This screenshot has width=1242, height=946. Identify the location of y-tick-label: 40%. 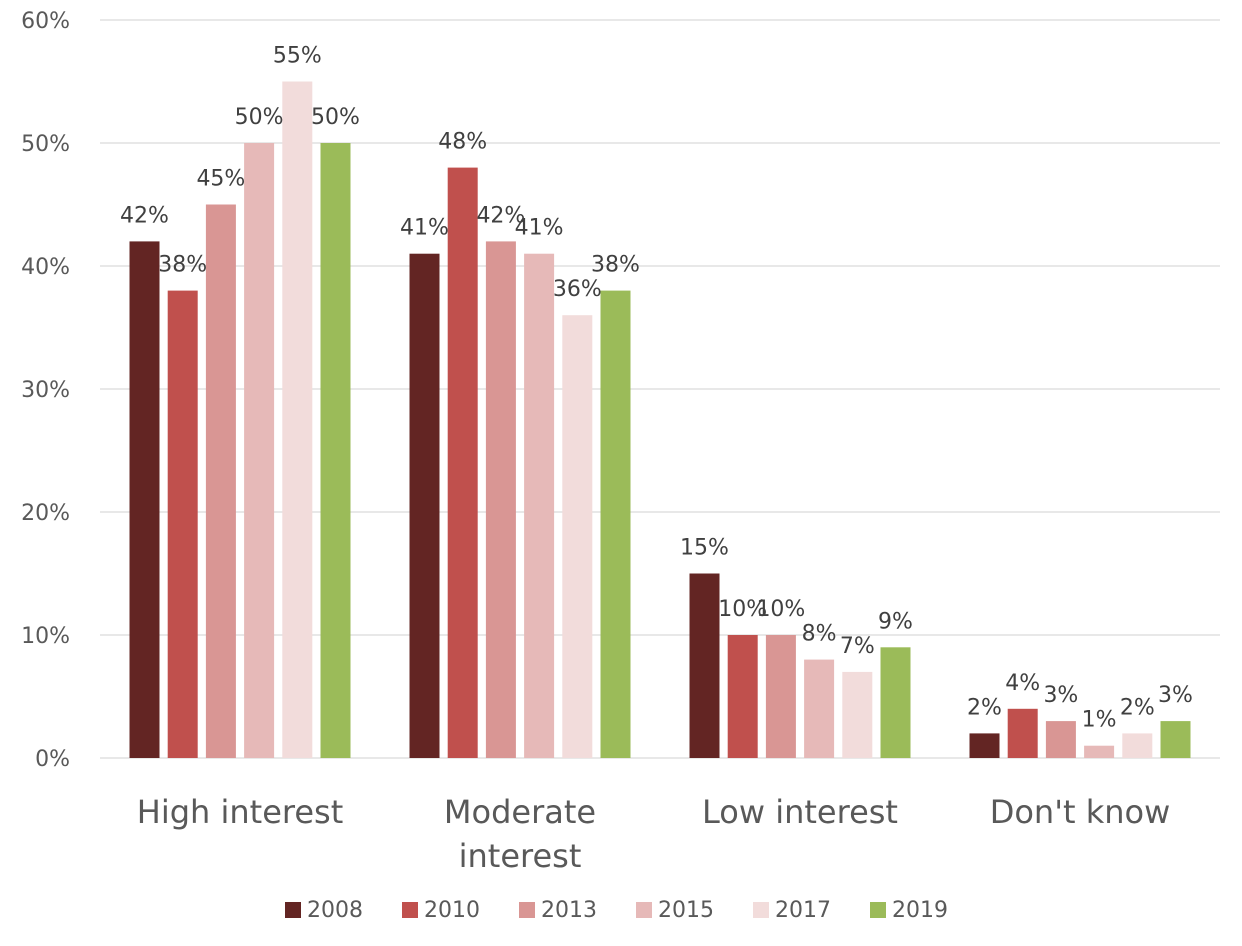
(45, 267).